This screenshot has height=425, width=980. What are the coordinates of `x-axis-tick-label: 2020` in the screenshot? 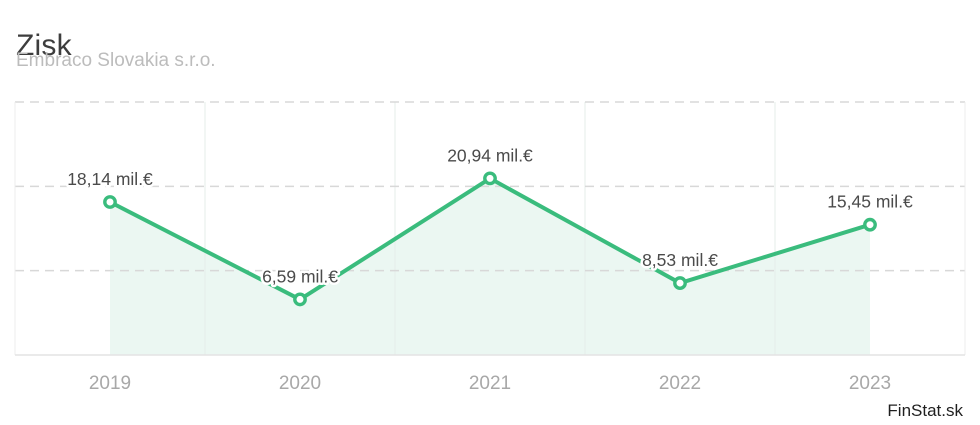 It's located at (300, 383).